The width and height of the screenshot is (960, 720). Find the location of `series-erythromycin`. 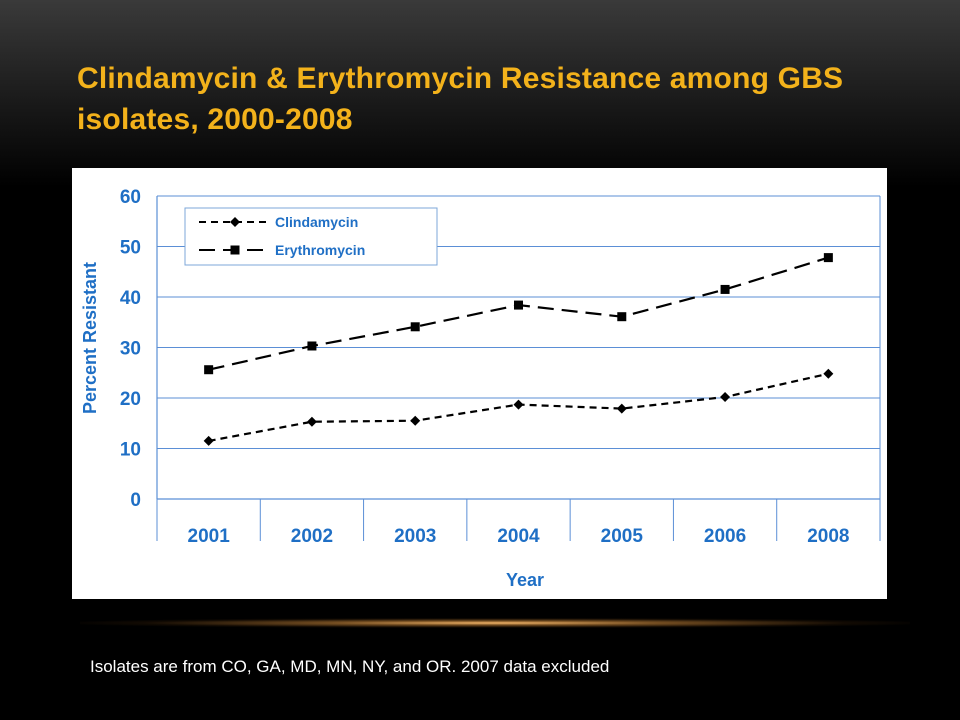

series-erythromycin is located at coordinates (518, 314).